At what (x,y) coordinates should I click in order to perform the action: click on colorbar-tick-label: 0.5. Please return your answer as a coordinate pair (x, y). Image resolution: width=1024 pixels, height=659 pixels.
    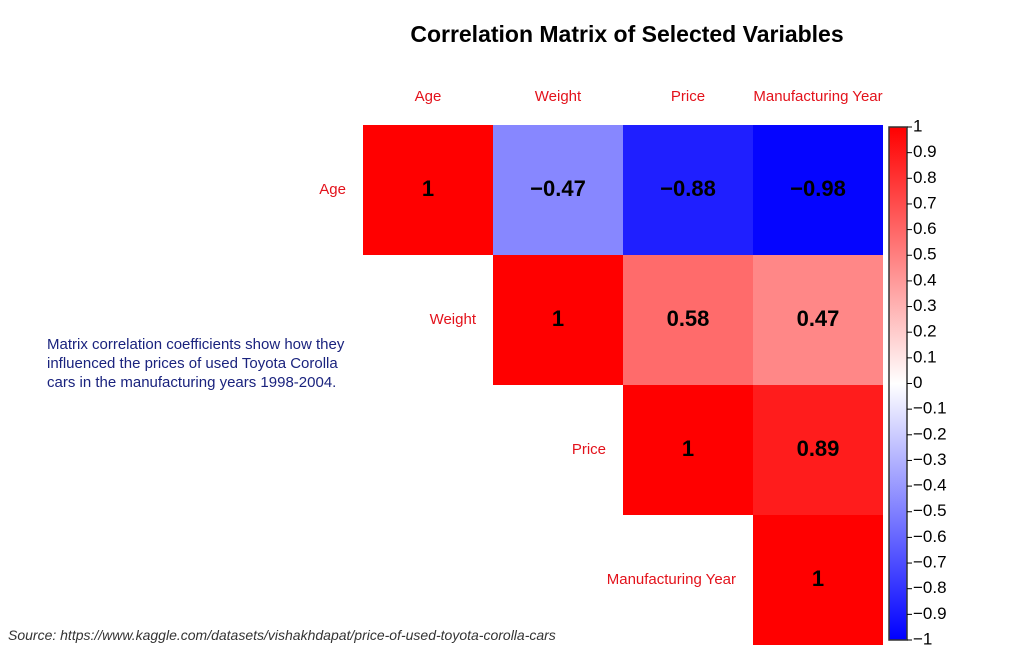
    Looking at the image, I should click on (925, 254).